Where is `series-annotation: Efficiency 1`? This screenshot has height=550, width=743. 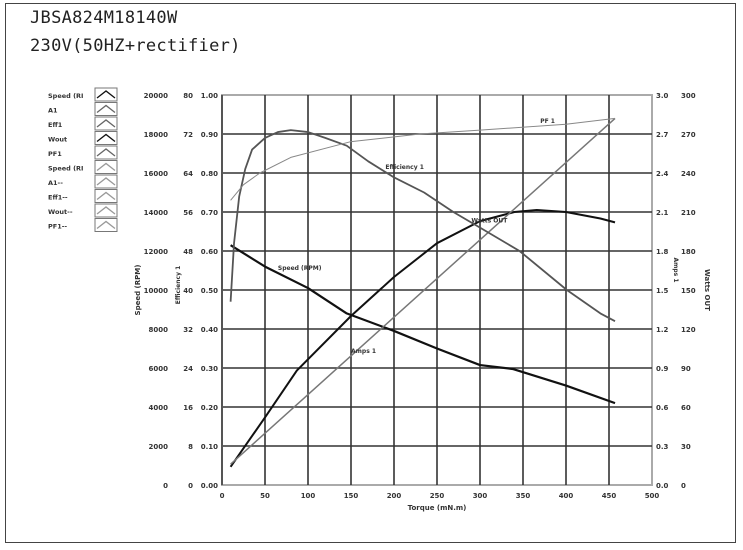 series-annotation: Efficiency 1 is located at coordinates (404, 167).